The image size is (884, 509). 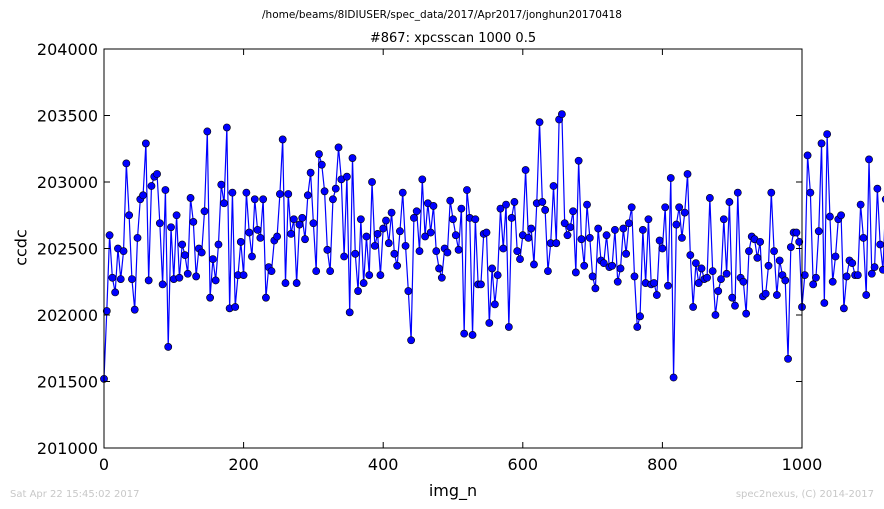 What do you see at coordinates (804, 494) in the screenshot?
I see `credit-label: spec2nexus, (C) 2014-2017` at bounding box center [804, 494].